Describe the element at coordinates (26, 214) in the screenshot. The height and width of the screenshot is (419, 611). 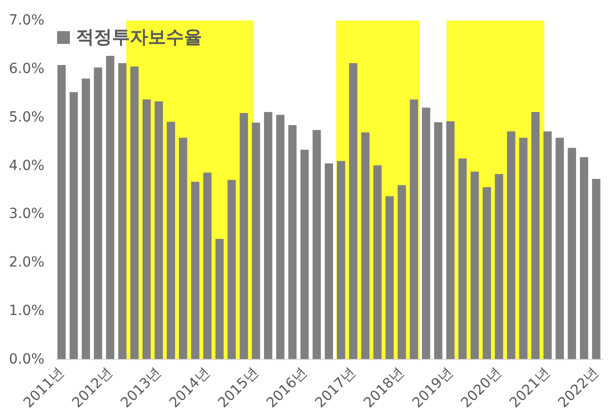
I see `y-tick-label: 3.0%` at that location.